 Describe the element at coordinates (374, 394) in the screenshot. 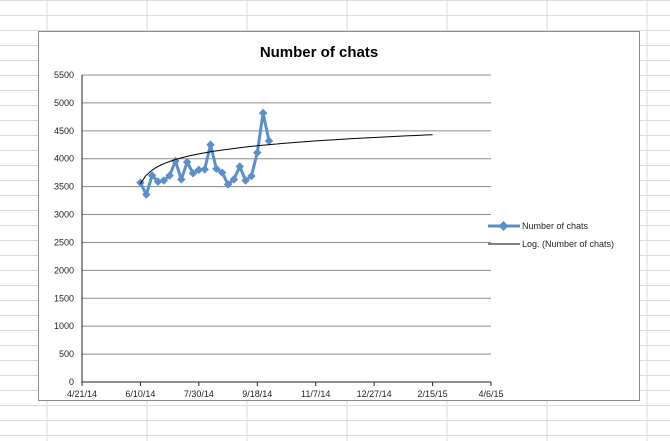

I see `x-tick-label: 12/27/14` at that location.